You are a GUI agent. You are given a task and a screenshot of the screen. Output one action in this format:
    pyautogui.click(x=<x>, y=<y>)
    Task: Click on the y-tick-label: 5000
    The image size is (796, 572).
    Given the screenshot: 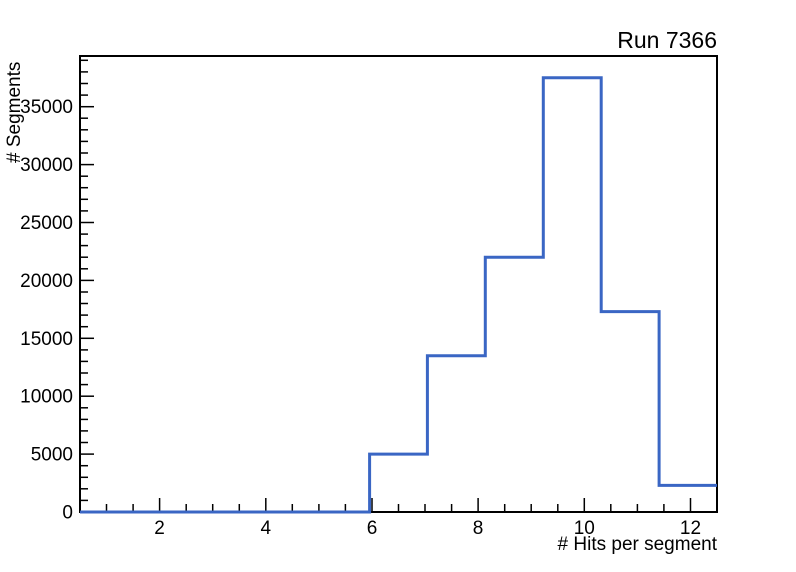 What is the action you would take?
    pyautogui.click(x=52, y=455)
    